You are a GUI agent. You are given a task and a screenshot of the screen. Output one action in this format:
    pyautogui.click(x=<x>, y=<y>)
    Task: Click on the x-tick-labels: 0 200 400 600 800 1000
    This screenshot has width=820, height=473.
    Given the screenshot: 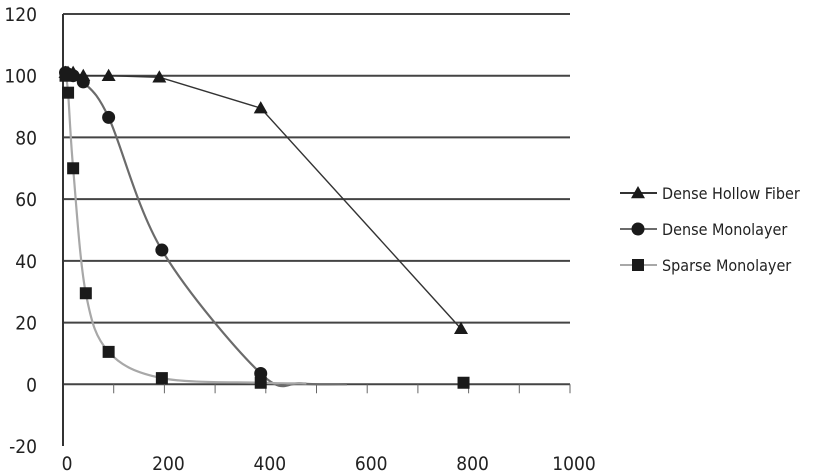 What is the action you would take?
    pyautogui.click(x=329, y=463)
    